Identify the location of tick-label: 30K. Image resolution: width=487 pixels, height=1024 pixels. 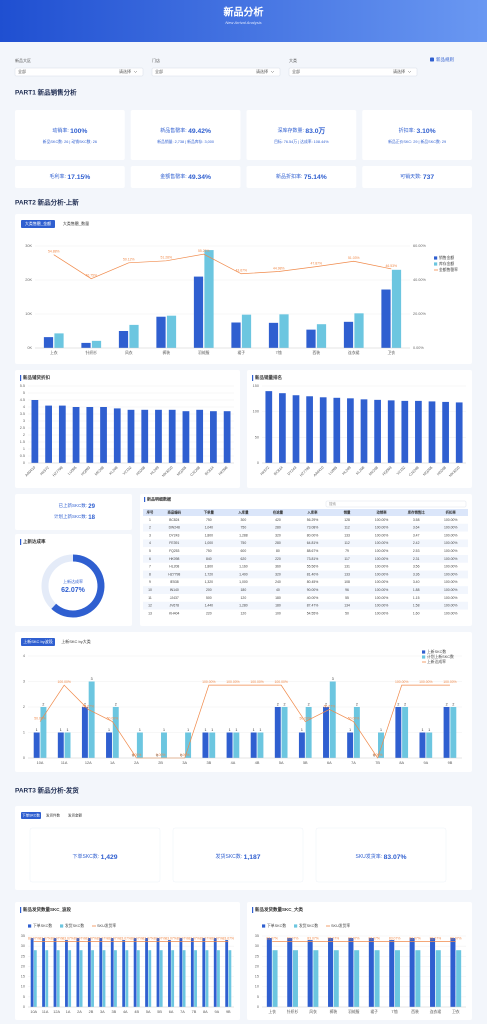
(28, 246).